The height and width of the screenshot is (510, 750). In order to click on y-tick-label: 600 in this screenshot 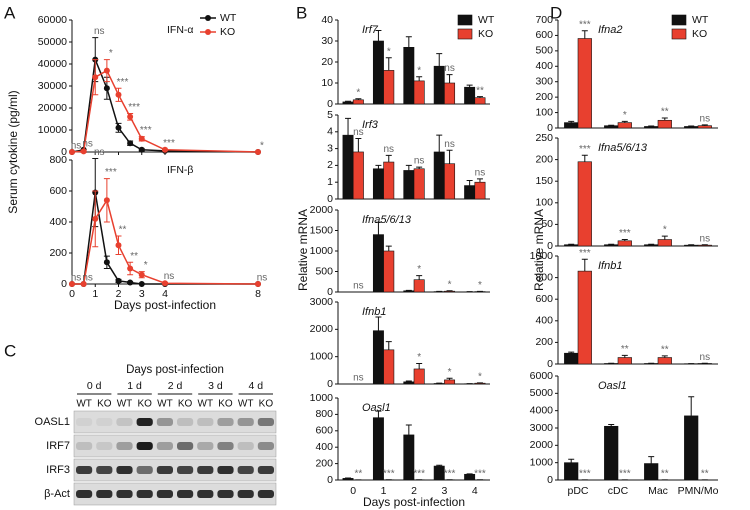, I will do `click(544, 299)`.